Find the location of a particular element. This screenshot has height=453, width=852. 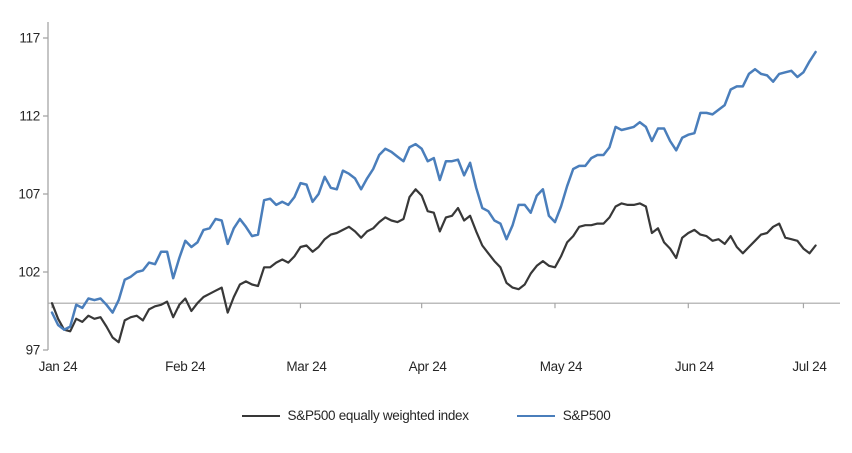

sp500-line-swatch is located at coordinates (535, 415).